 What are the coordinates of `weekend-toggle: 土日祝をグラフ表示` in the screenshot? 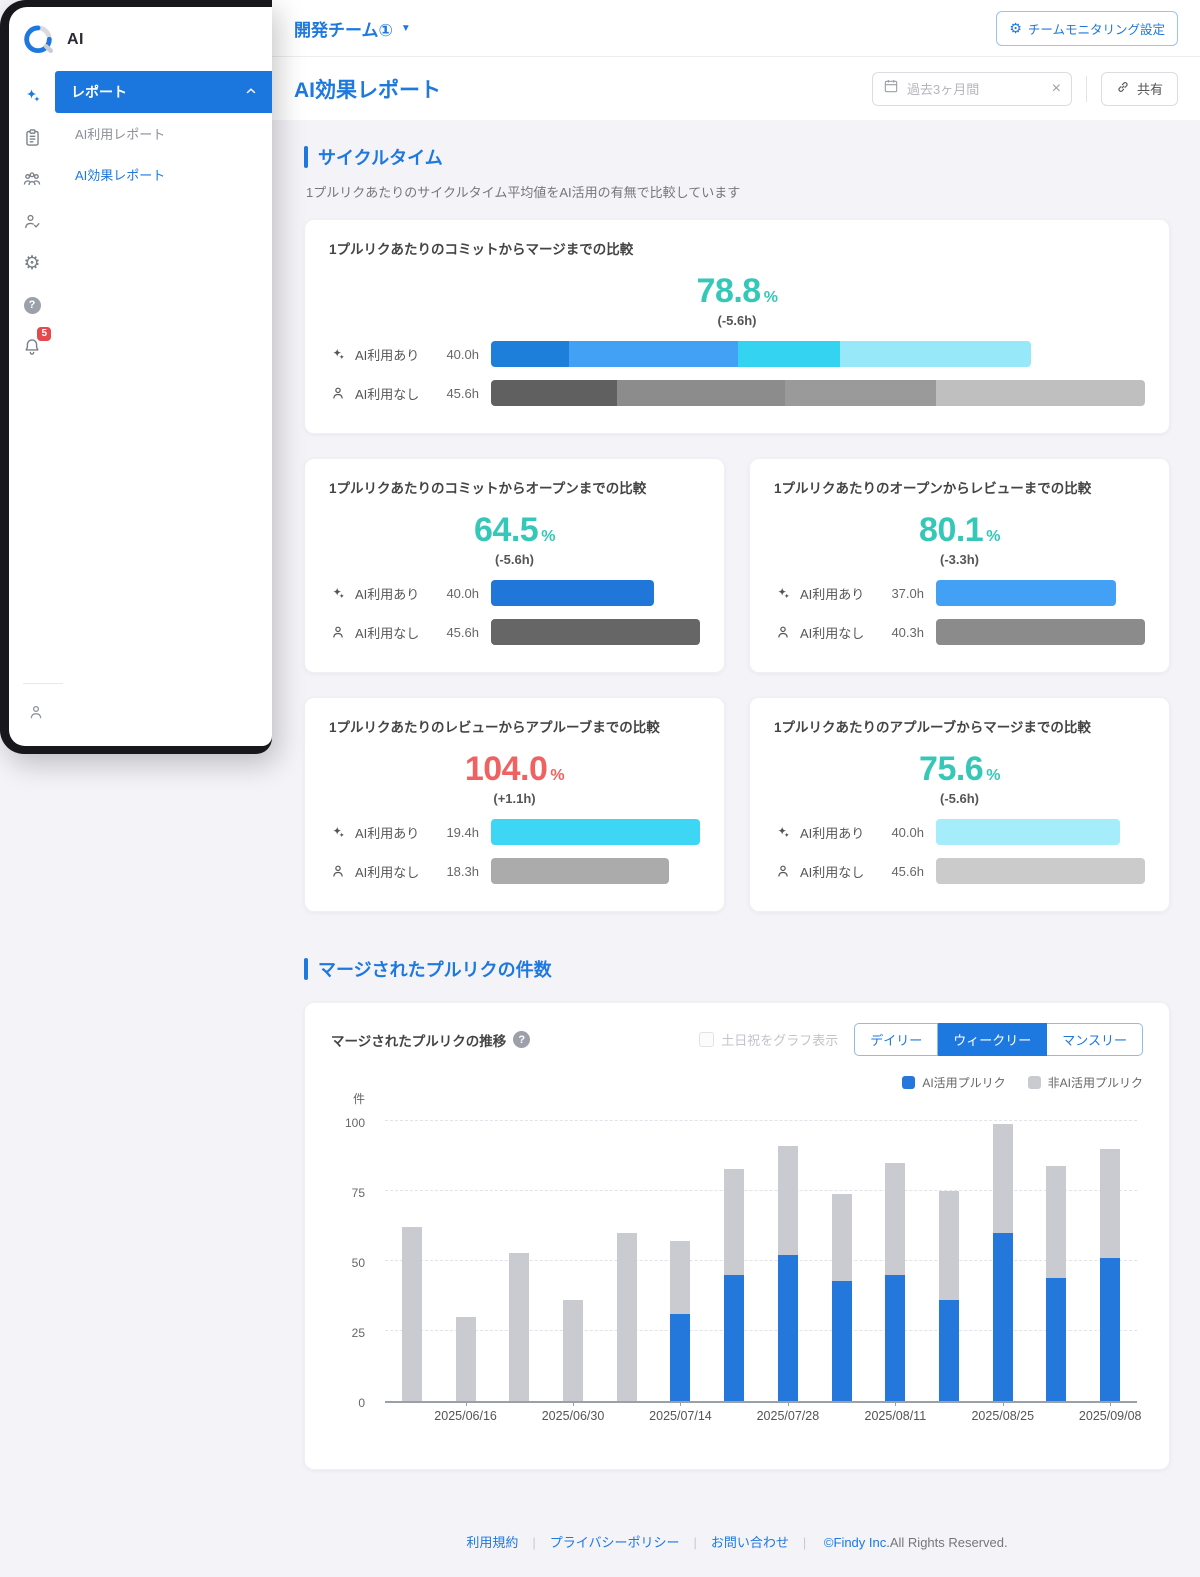 It's located at (768, 1039).